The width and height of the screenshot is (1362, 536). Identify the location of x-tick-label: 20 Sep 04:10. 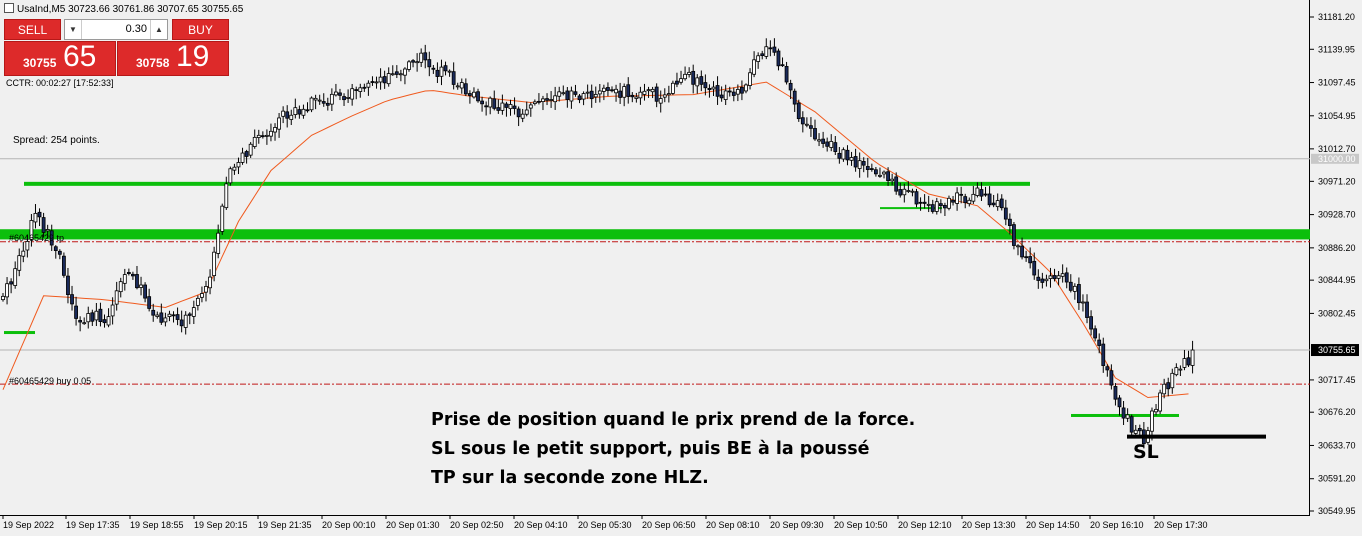
(541, 525).